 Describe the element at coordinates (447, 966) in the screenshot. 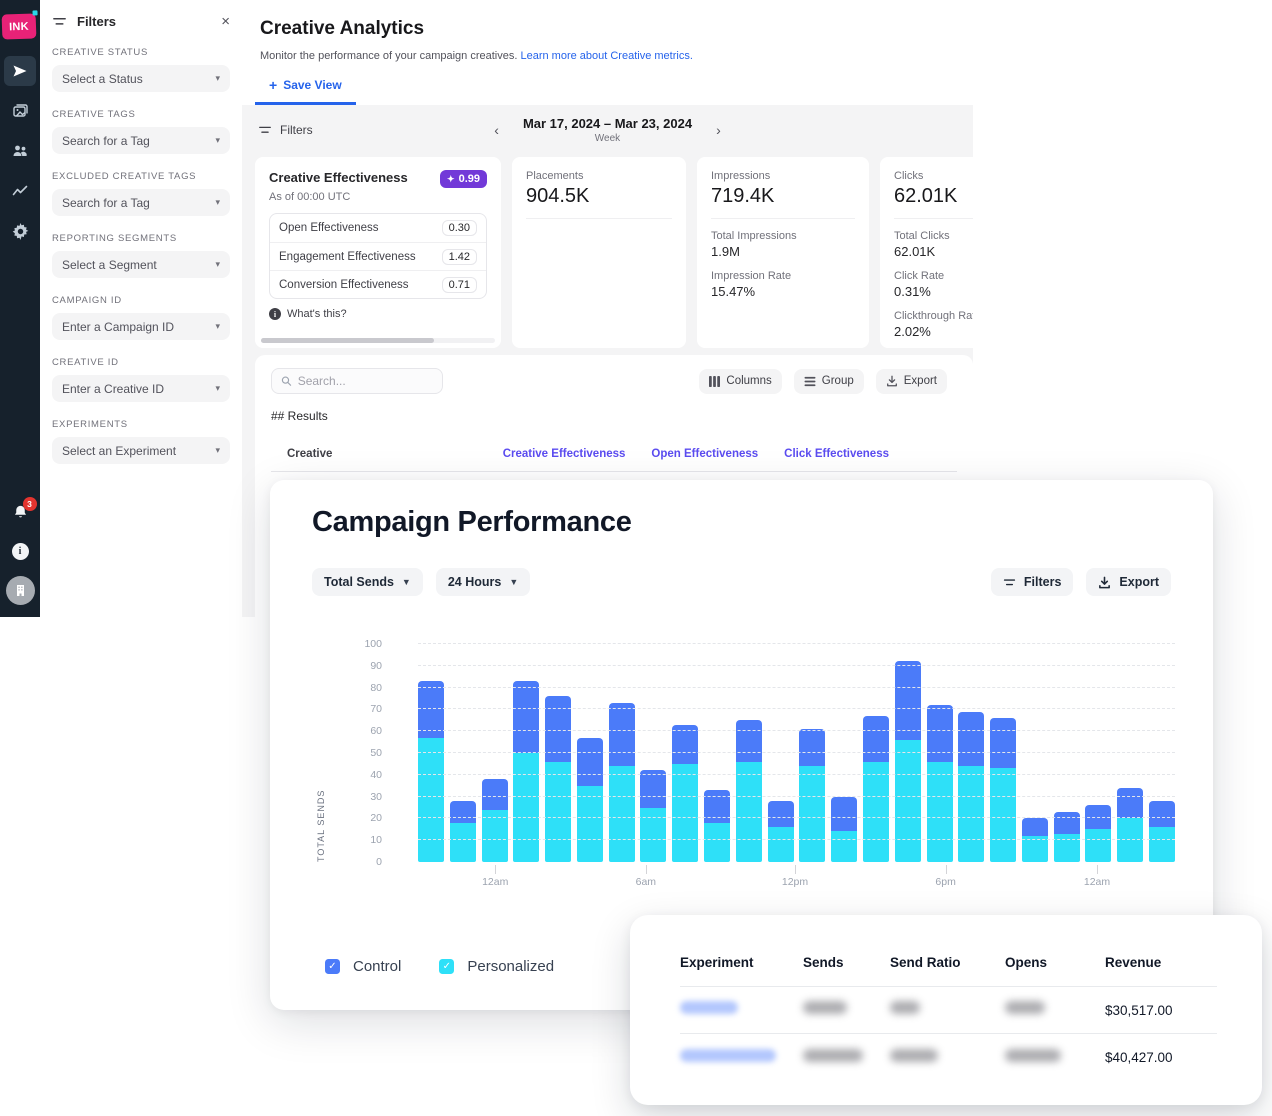

I see `personalized-checkbox: ✓` at that location.